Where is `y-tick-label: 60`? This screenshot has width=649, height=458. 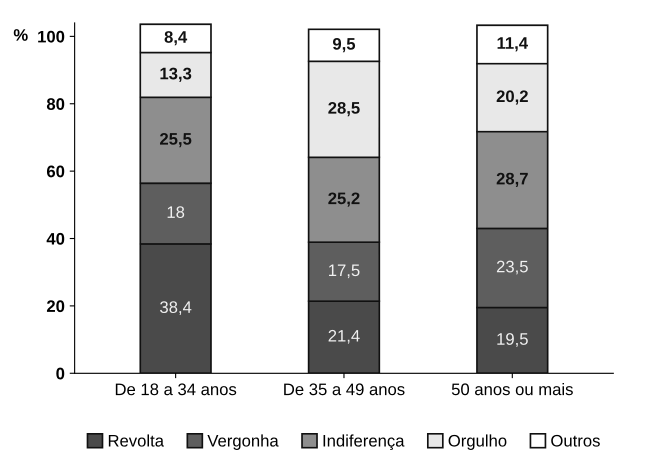 y-tick-label: 60 is located at coordinates (55, 172).